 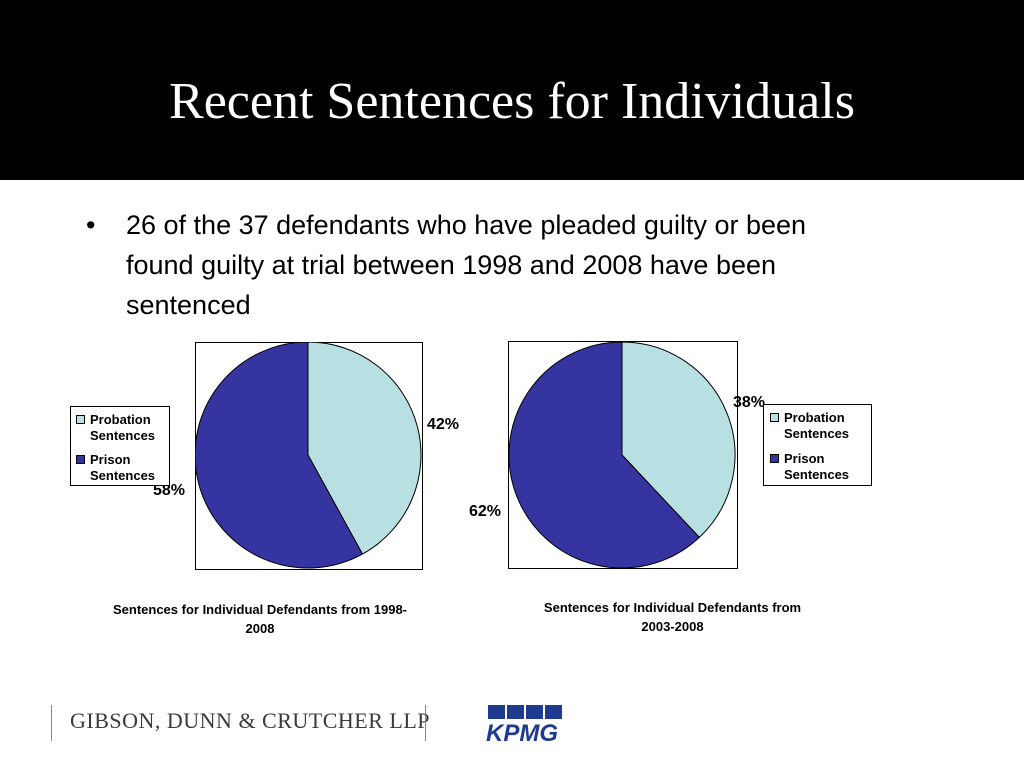 I want to click on kpmg-logo-text: KPMG, so click(x=522, y=732).